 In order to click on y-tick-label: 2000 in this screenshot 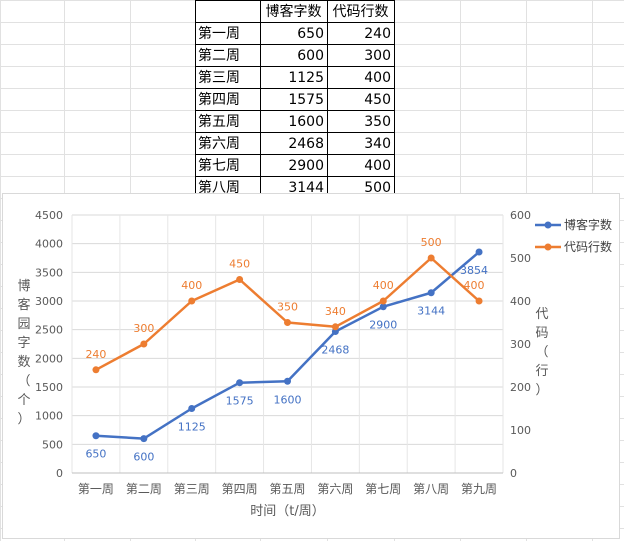, I will do `click(49, 358)`.